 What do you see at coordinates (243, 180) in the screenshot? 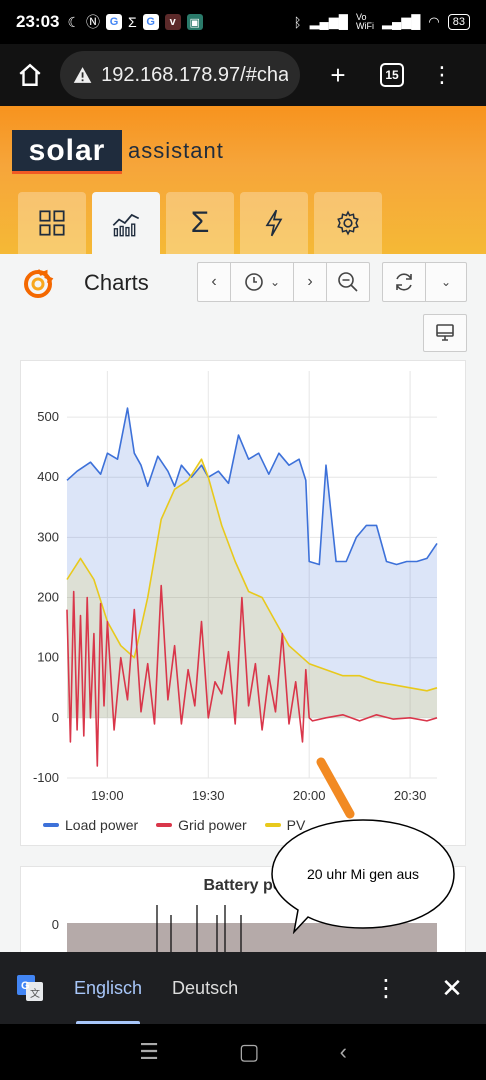
I see `app-header: solar assistant Σ` at bounding box center [243, 180].